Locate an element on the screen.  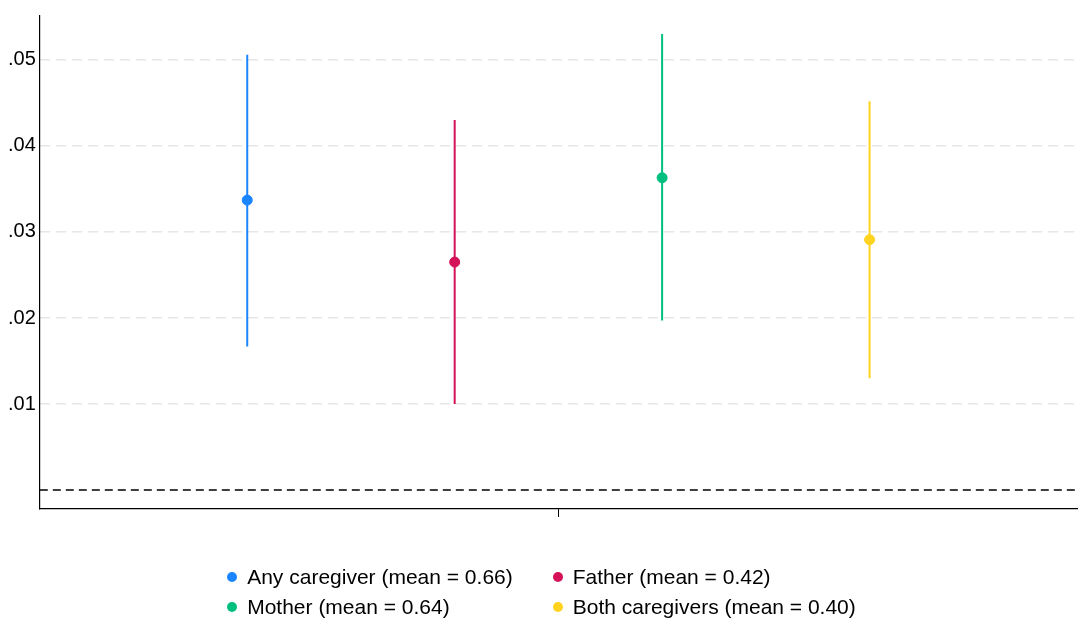
y-tick-label: .02 is located at coordinates (21, 316).